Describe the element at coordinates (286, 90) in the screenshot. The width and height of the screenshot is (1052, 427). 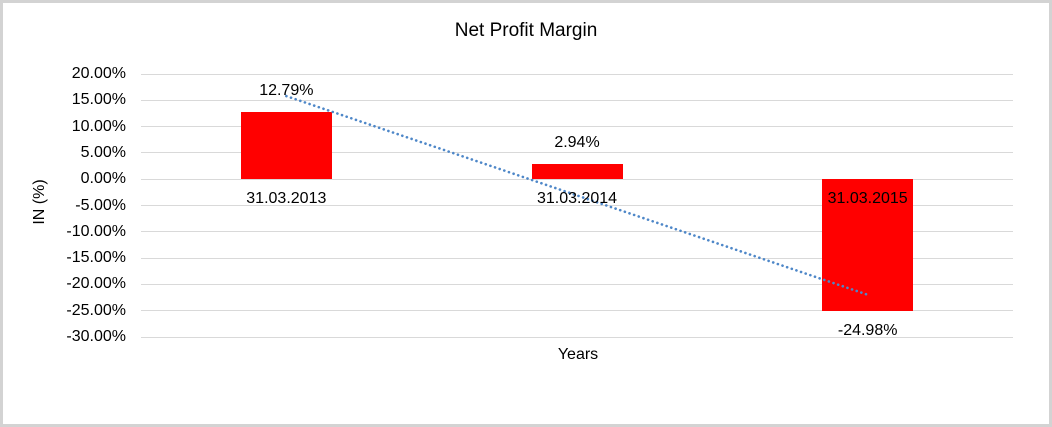
I see `bar-value-label: 12.79%` at that location.